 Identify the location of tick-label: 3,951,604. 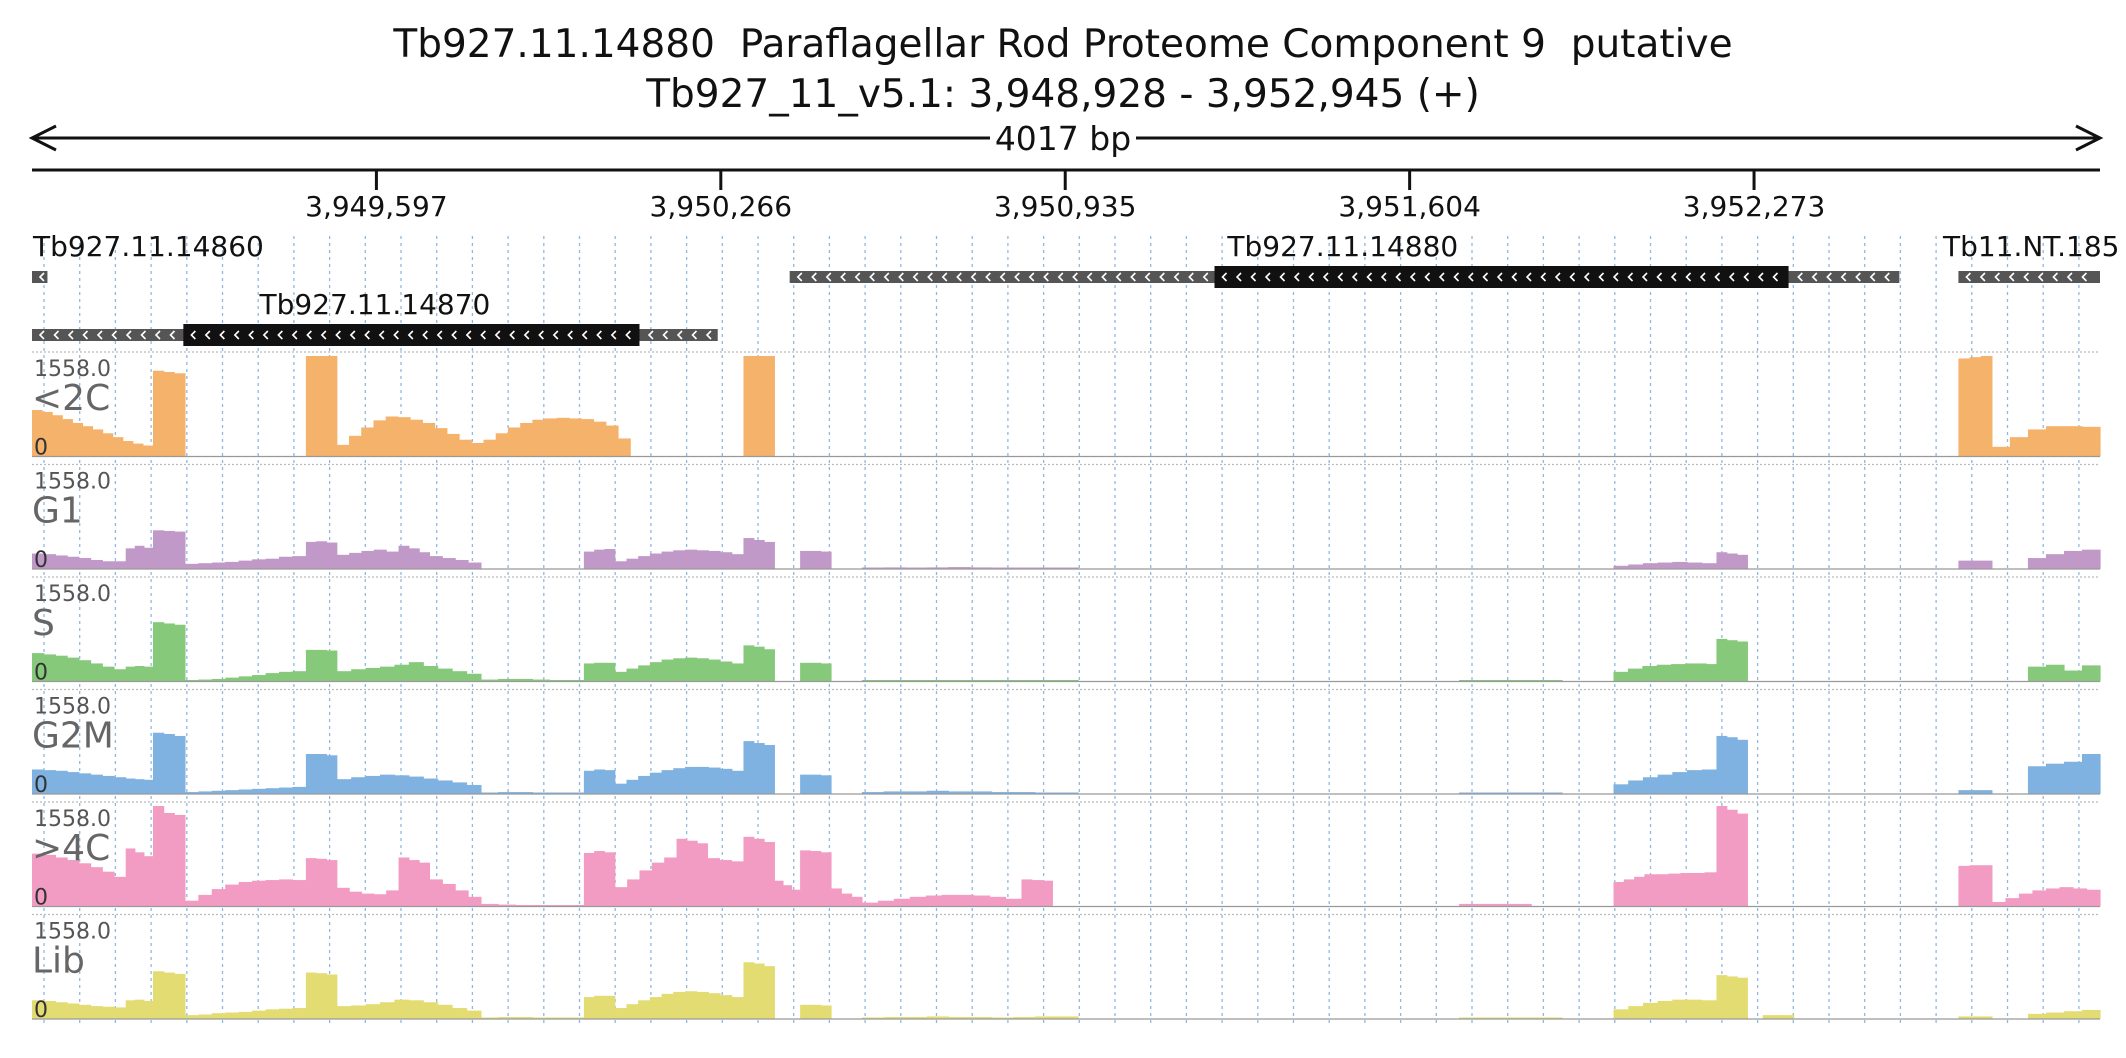
(1409, 206).